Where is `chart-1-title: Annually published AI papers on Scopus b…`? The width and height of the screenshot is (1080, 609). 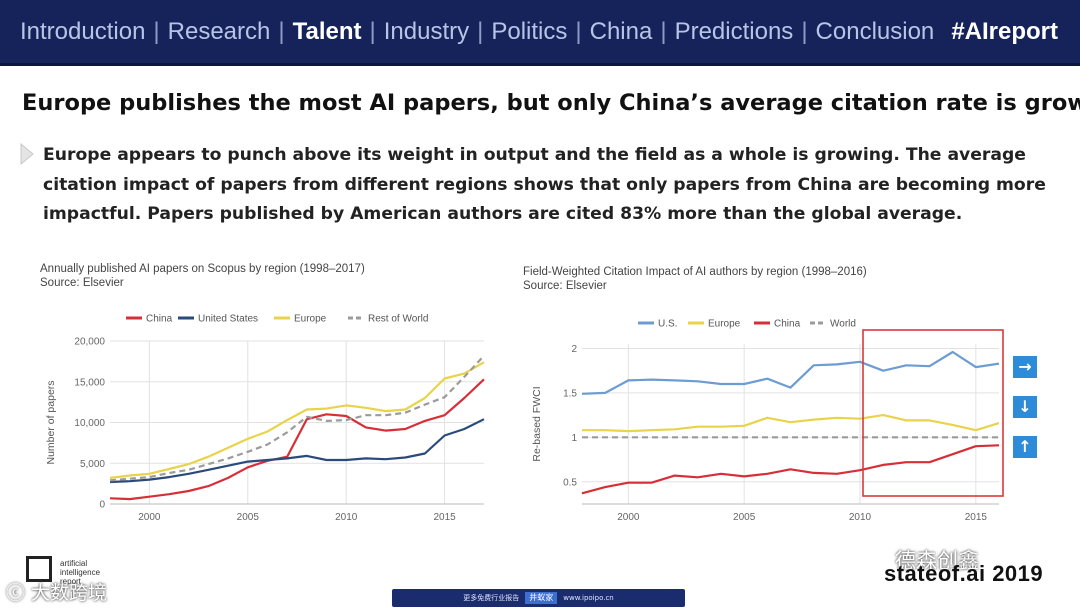
chart-1-title: Annually published AI papers on Scopus b… is located at coordinates (202, 269).